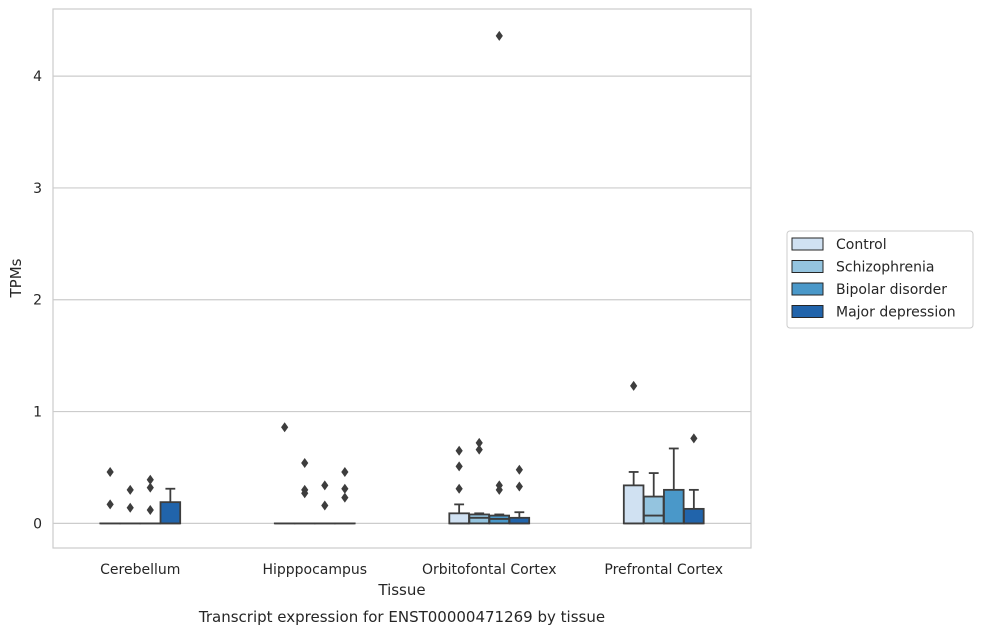 This screenshot has width=983, height=634. I want to click on y-axis-ticks: 0 1 2 3 4, so click(37, 300).